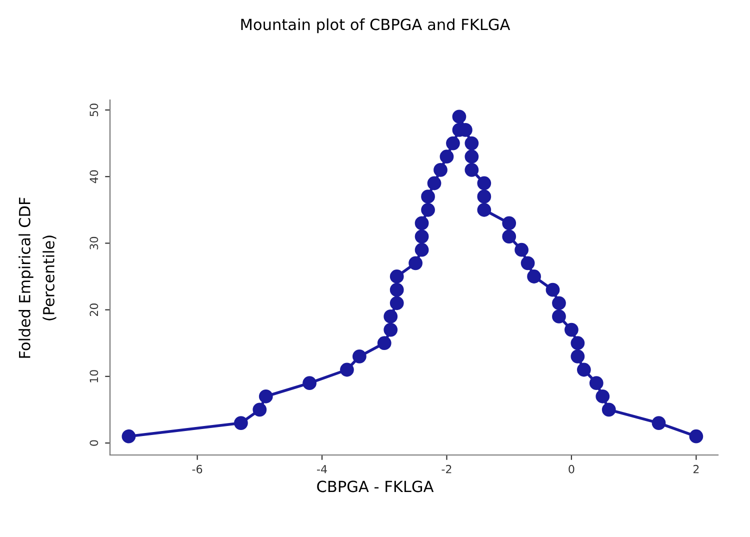 This screenshot has height=537, width=750. Describe the element at coordinates (375, 26) in the screenshot. I see `chart-title: Mountain plot of CBPGA and FKLGA` at that location.